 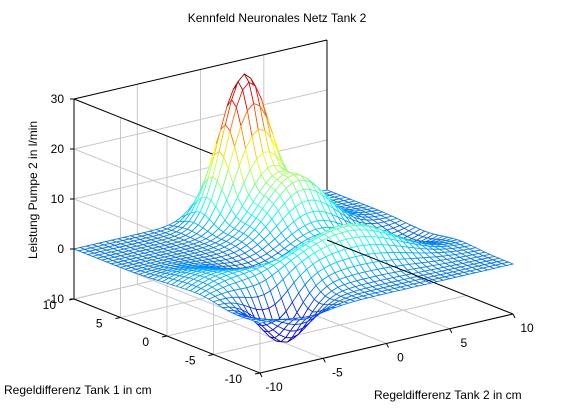 I want to click on y-tick-label: -5, so click(x=190, y=361).